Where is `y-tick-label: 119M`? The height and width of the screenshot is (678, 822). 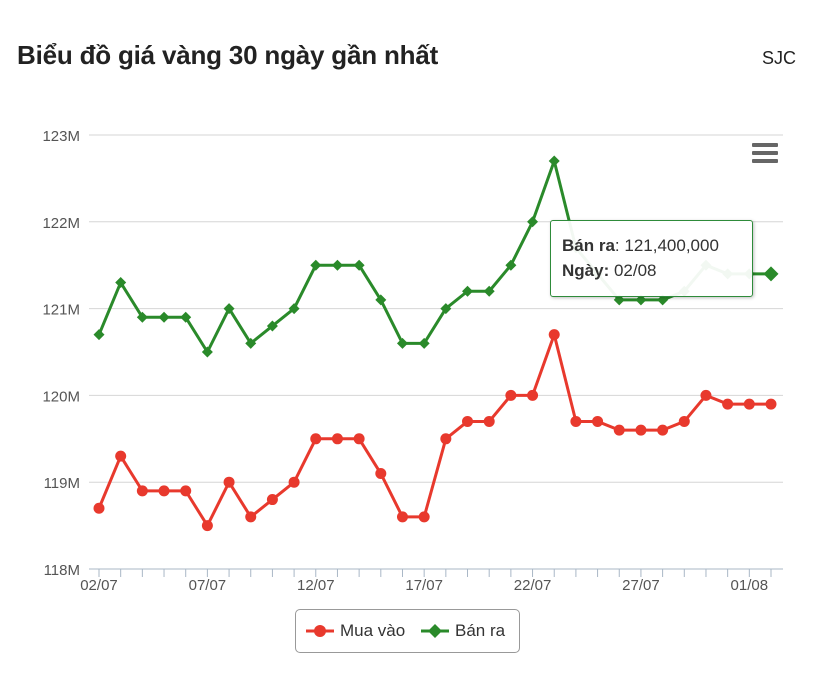
y-tick-label: 119M is located at coordinates (62, 483).